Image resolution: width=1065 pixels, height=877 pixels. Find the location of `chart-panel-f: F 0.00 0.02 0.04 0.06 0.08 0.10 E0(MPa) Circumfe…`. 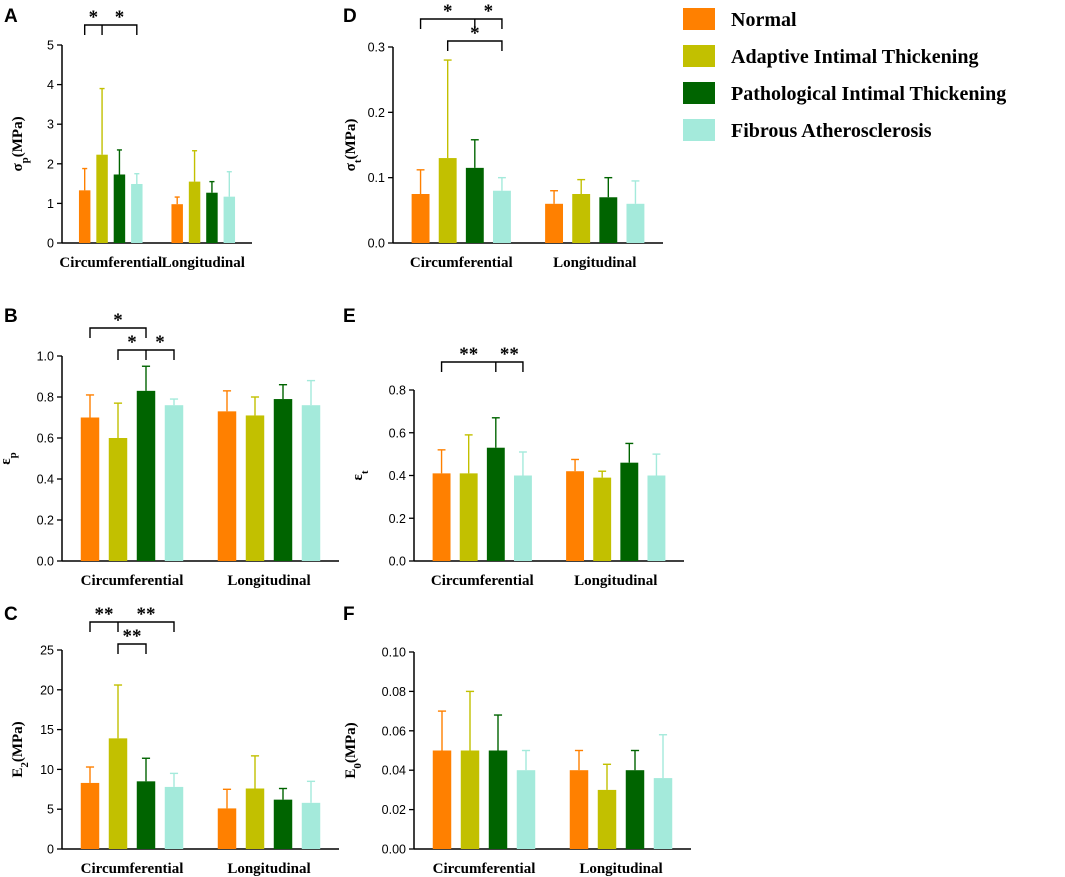

chart-panel-f: F 0.00 0.02 0.04 0.06 0.08 0.10 E0(MPa) Circumfe… is located at coordinates (517, 740).